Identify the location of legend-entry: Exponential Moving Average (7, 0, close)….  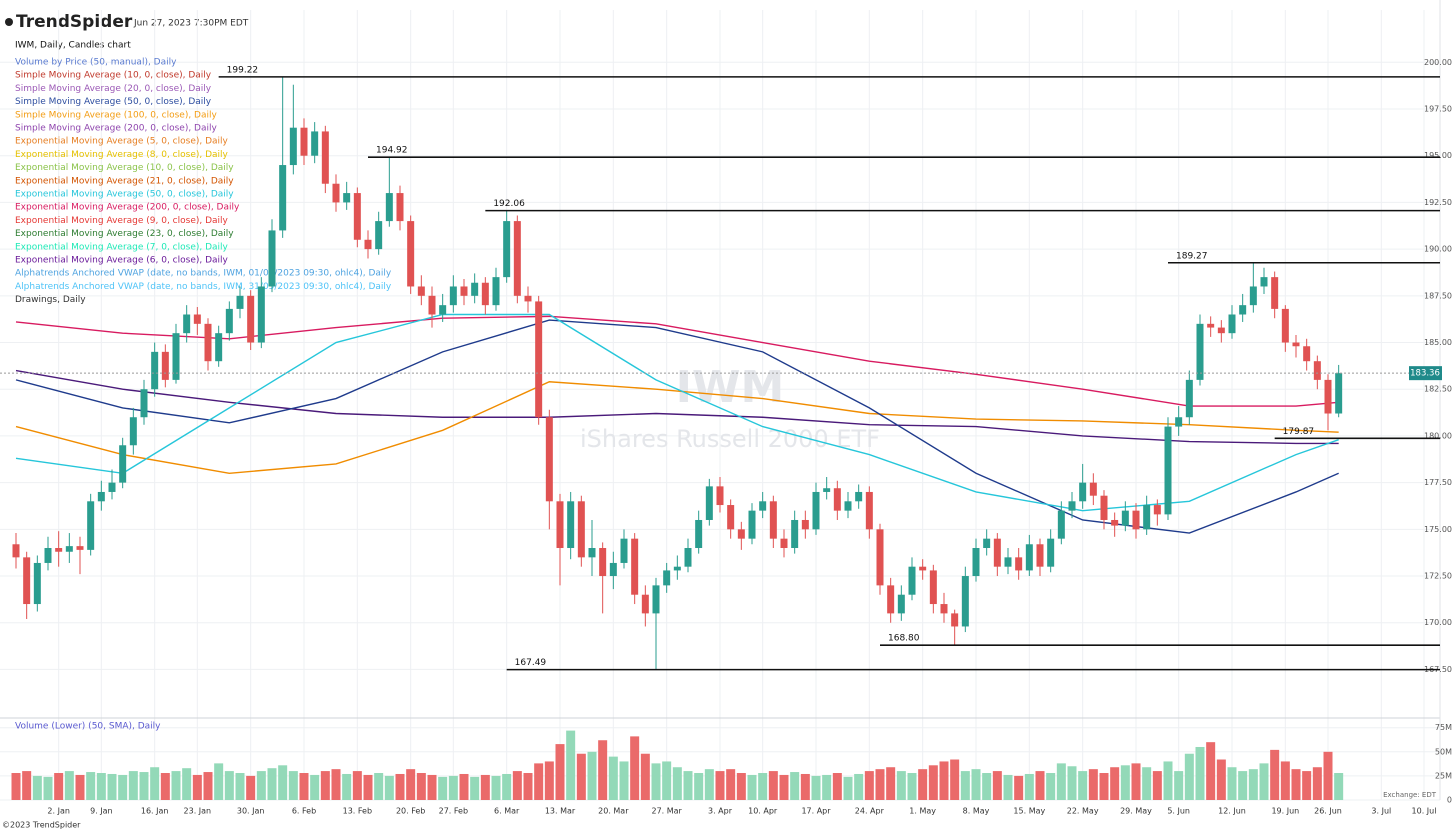
(122, 247).